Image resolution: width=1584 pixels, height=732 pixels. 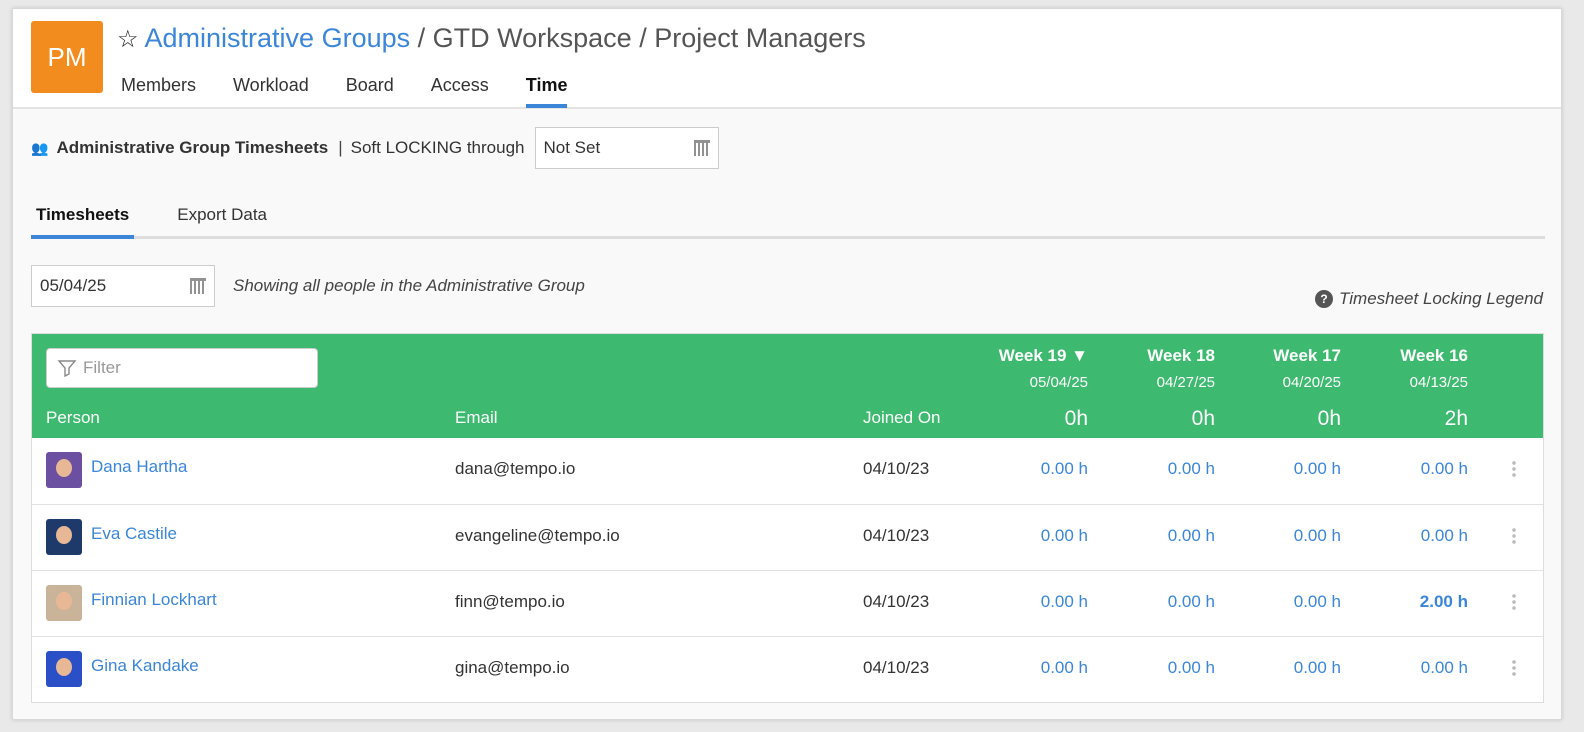 What do you see at coordinates (1443, 601) in the screenshot?
I see `hours-cell: 2.00 h` at bounding box center [1443, 601].